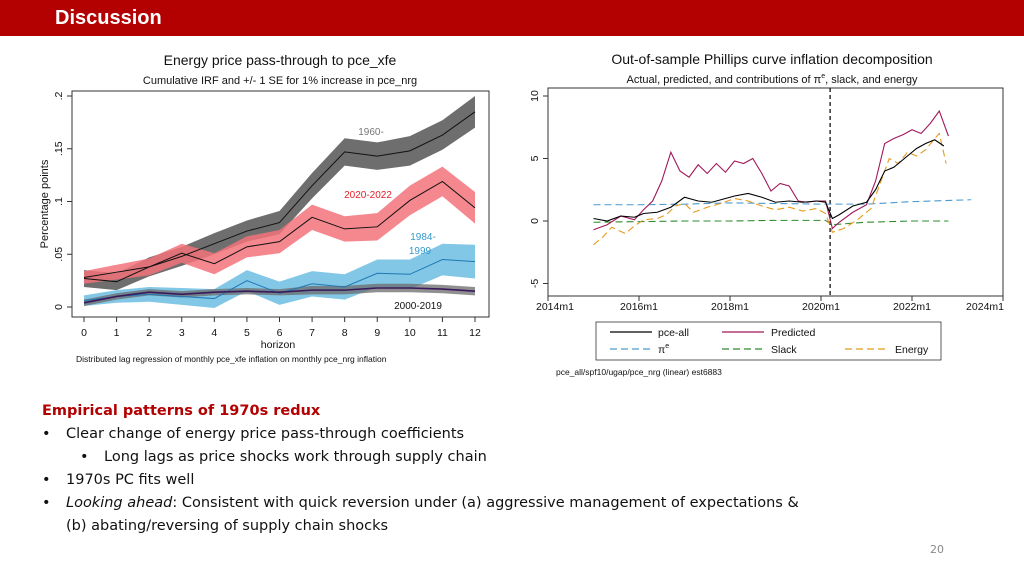 The width and height of the screenshot is (1024, 576). I want to click on chart2-legend-label: Energy, so click(912, 350).